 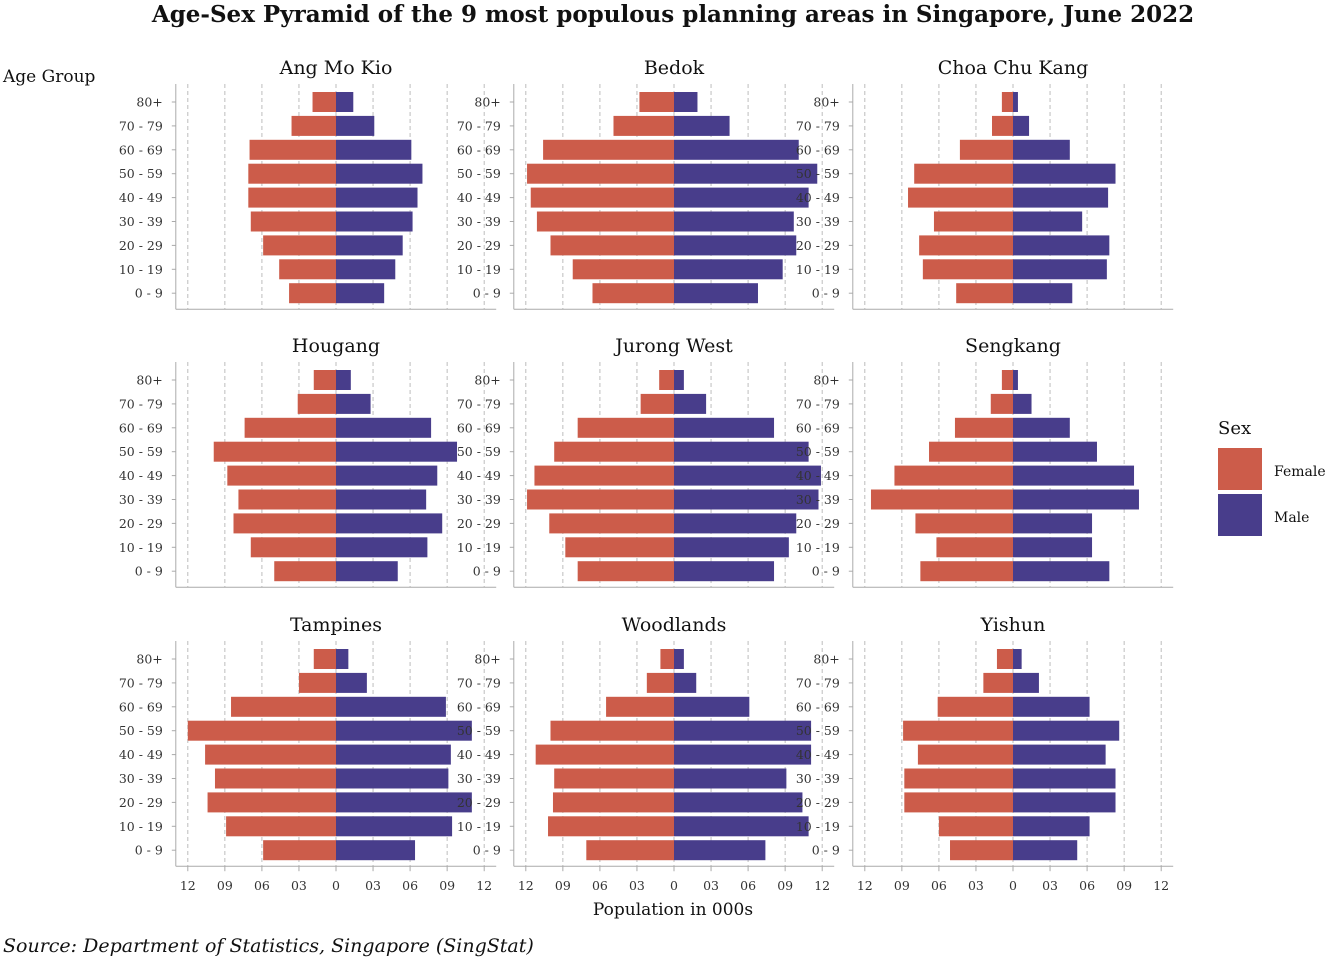 I want to click on panel-title: Tampines, so click(x=336, y=625).